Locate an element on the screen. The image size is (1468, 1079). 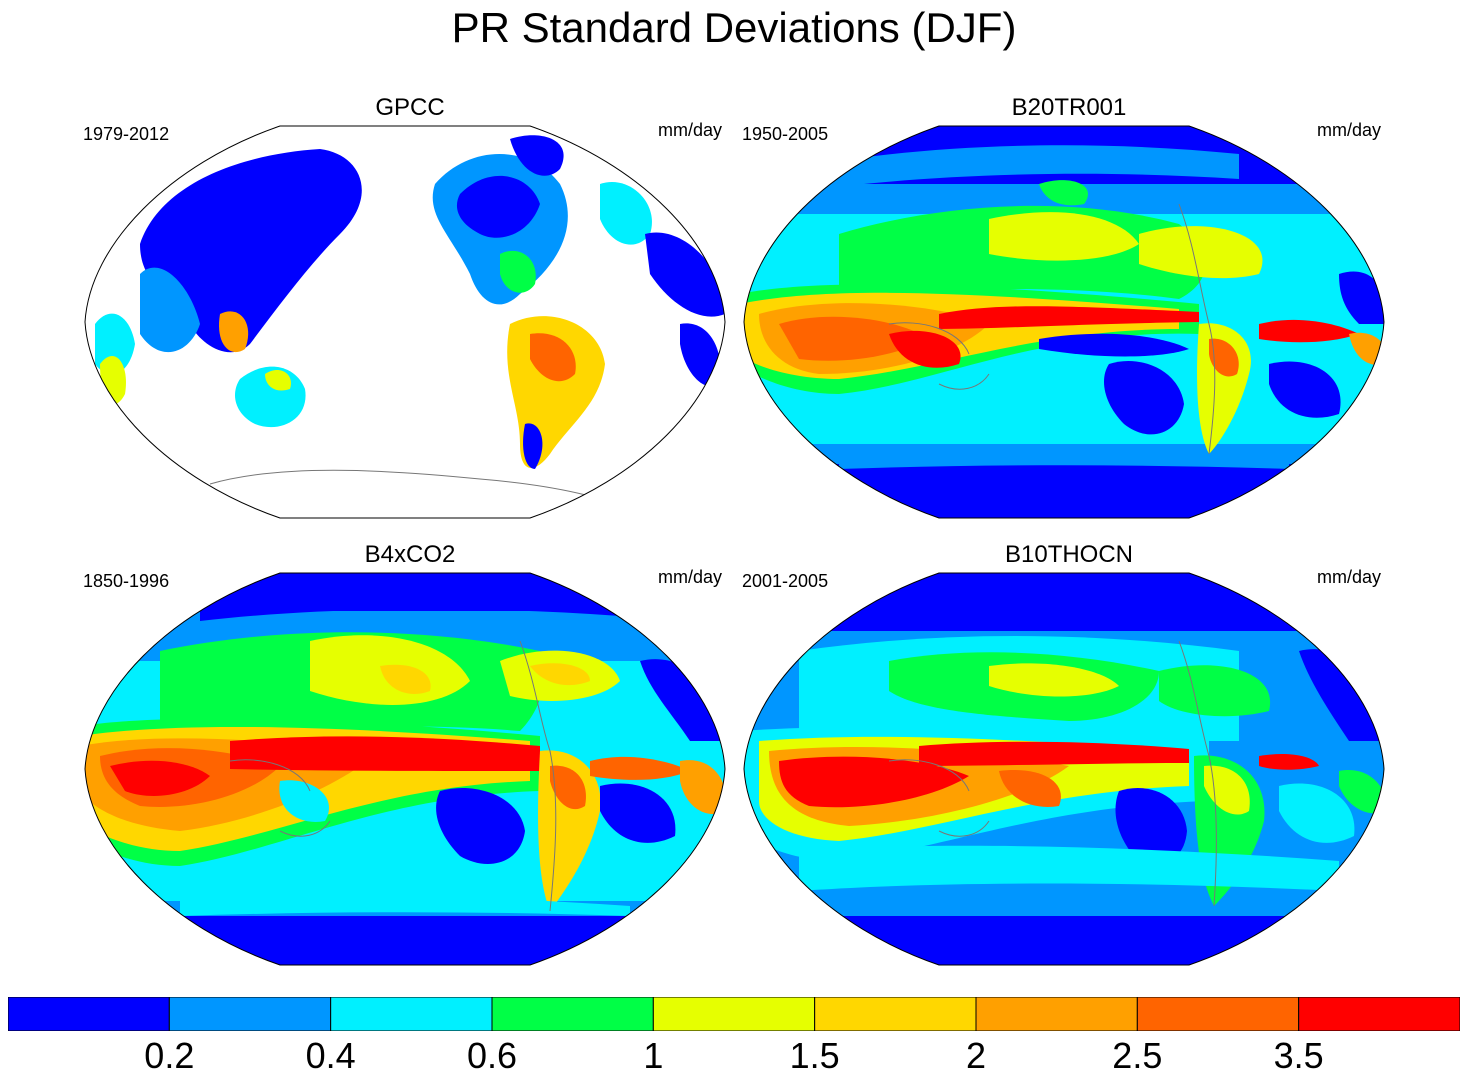
colorbar-tick-label: 3.5 is located at coordinates (1298, 1055).